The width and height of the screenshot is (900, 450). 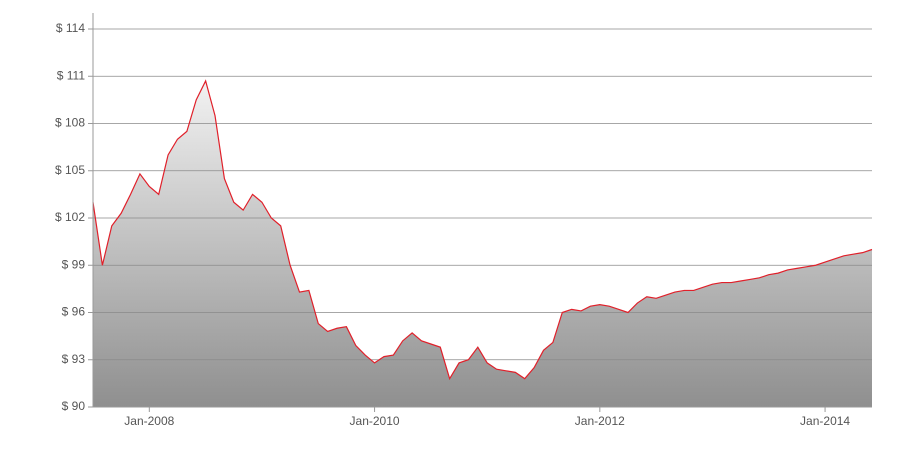 What do you see at coordinates (70, 28) in the screenshot?
I see `y-tick-label: $ 114` at bounding box center [70, 28].